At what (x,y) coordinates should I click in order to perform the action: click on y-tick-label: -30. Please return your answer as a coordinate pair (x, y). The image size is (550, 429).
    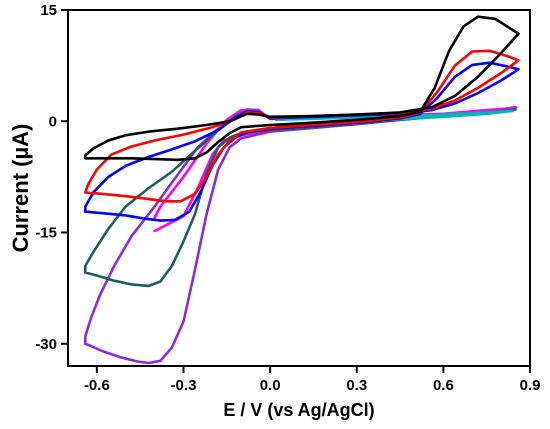
    Looking at the image, I should click on (46, 344).